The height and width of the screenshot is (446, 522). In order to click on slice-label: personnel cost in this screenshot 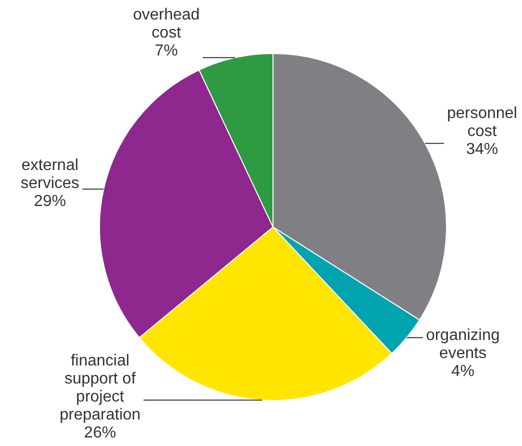, I will do `click(482, 122)`.